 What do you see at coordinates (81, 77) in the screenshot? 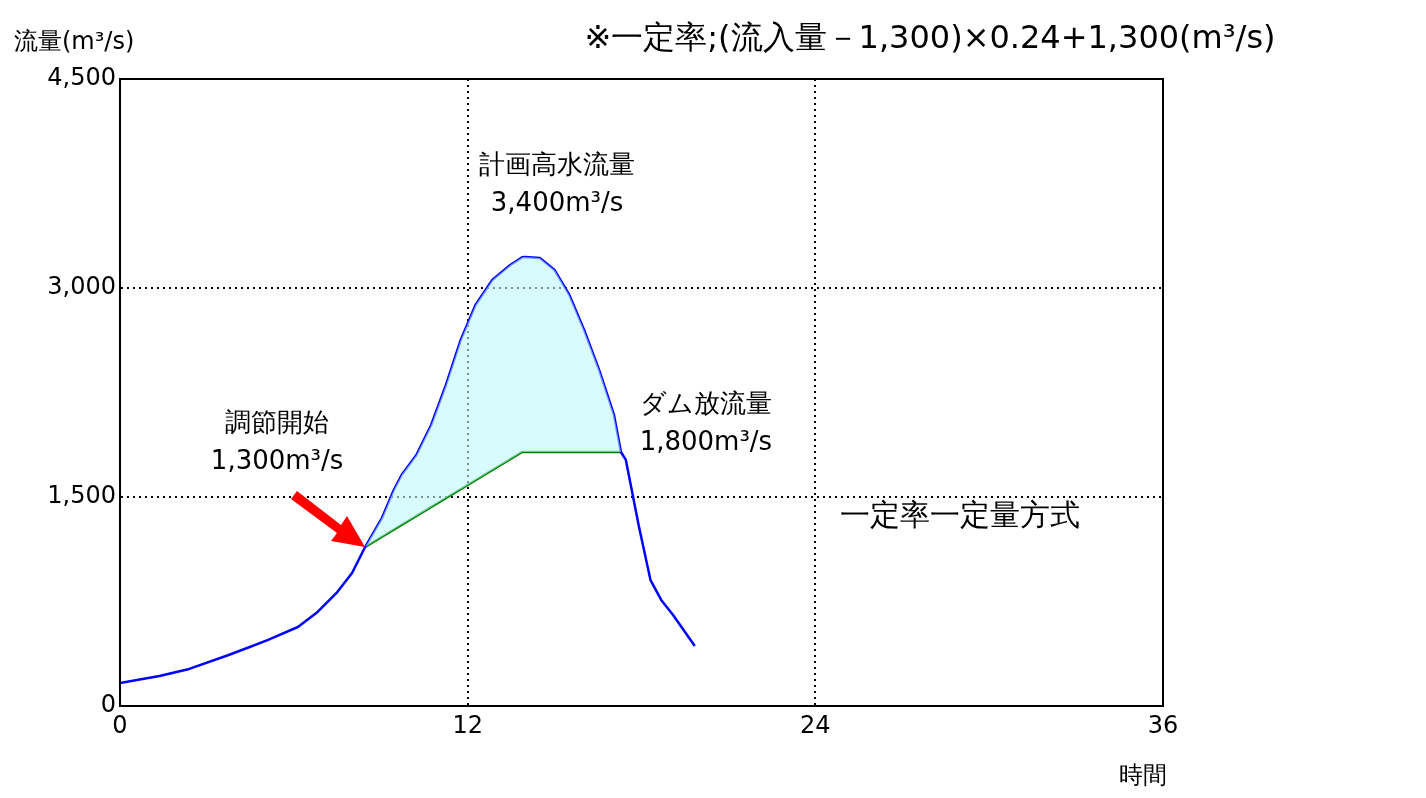
I see `y-tick-label: 4,500` at bounding box center [81, 77].